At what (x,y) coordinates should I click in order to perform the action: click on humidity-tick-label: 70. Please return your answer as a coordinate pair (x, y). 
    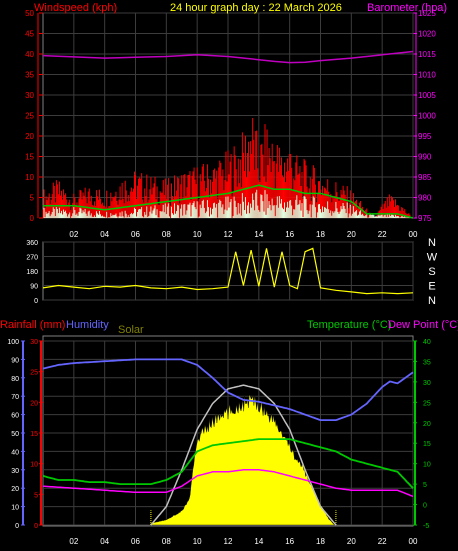
    Looking at the image, I should click on (15, 397).